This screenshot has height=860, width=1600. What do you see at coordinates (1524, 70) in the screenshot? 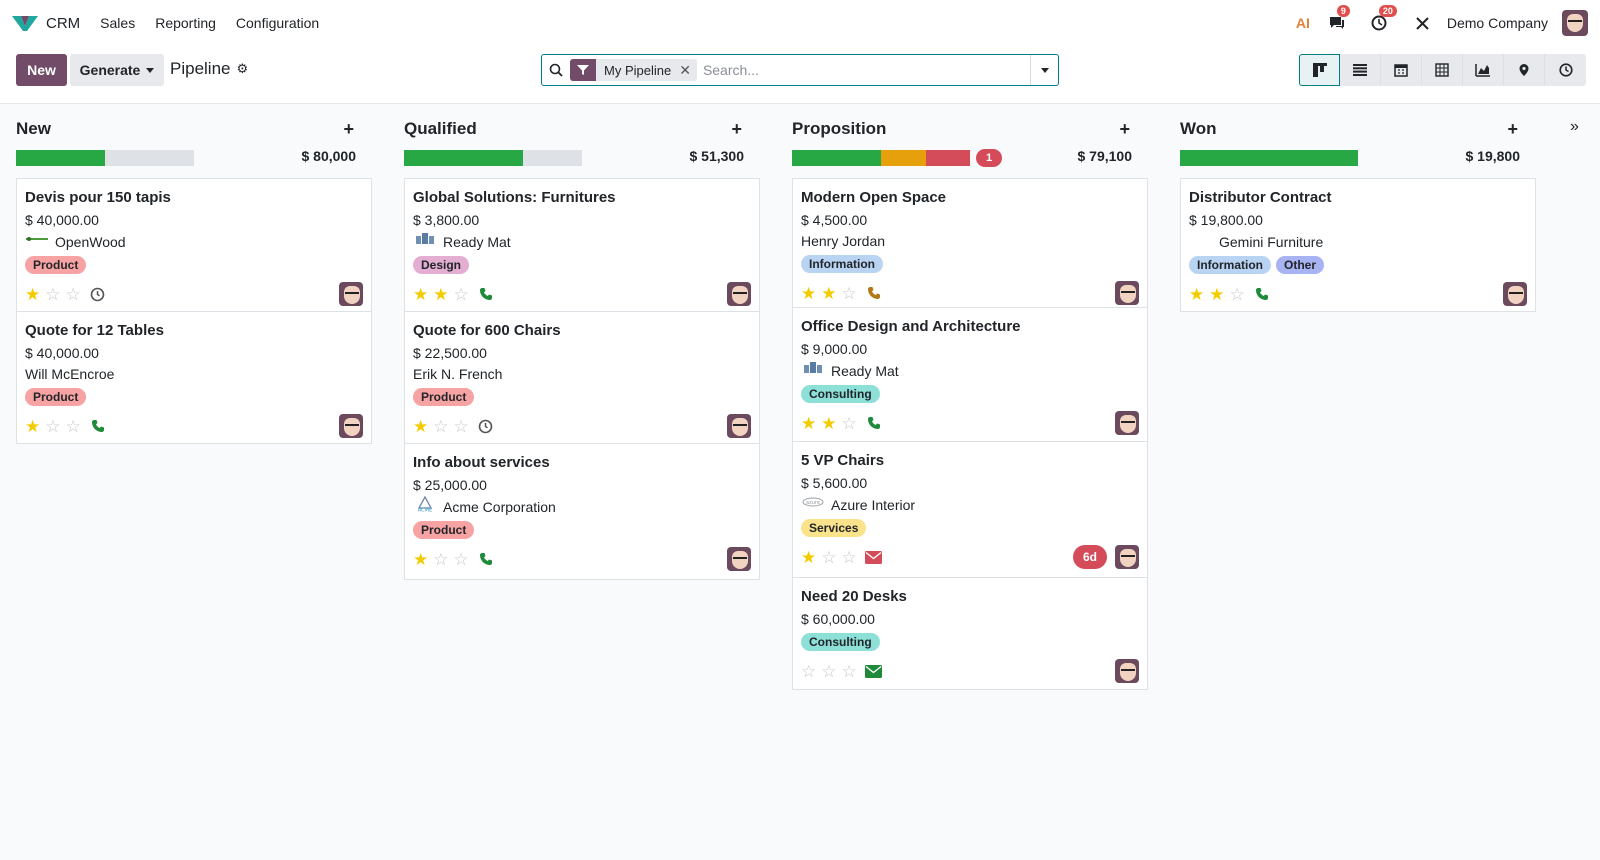
I see `map-view-button` at bounding box center [1524, 70].